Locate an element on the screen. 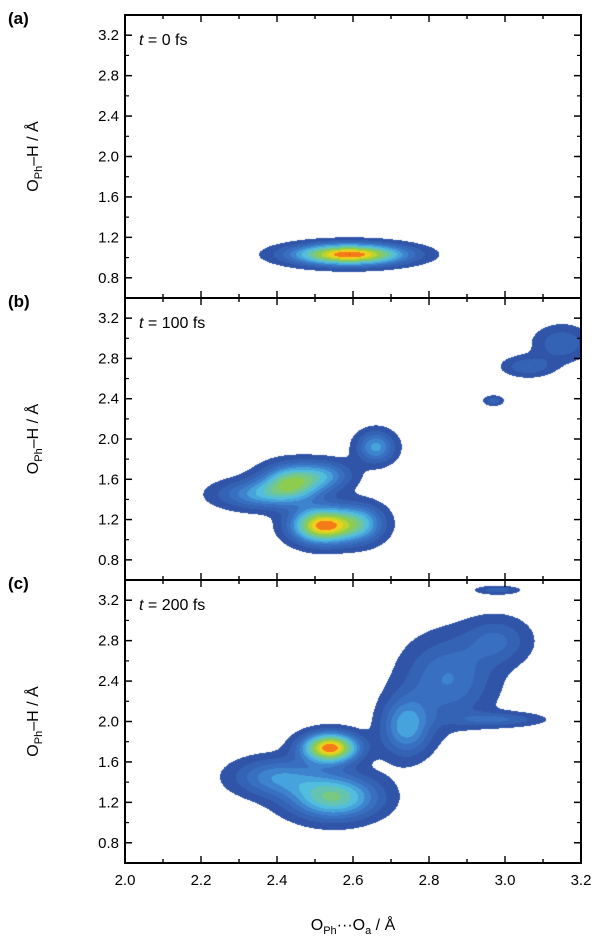  time-annotation: t = 200 fs is located at coordinates (172, 605).